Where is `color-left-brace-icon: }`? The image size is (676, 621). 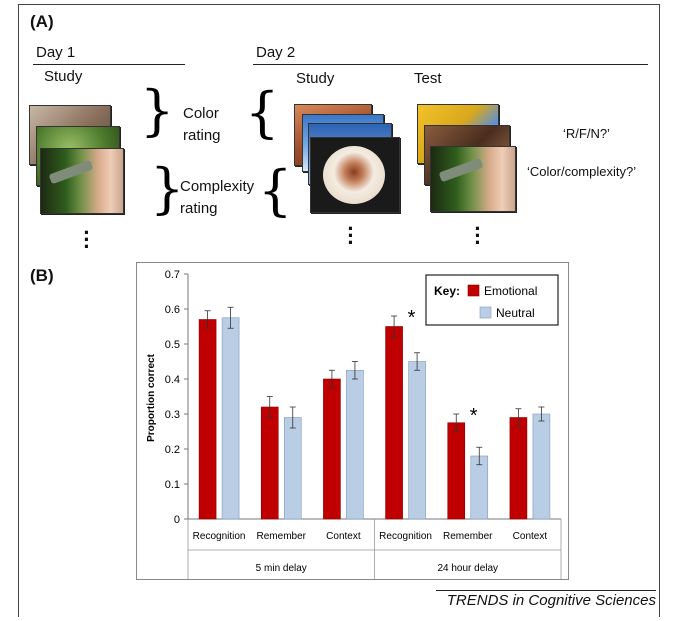 color-left-brace-icon: } is located at coordinates (157, 110).